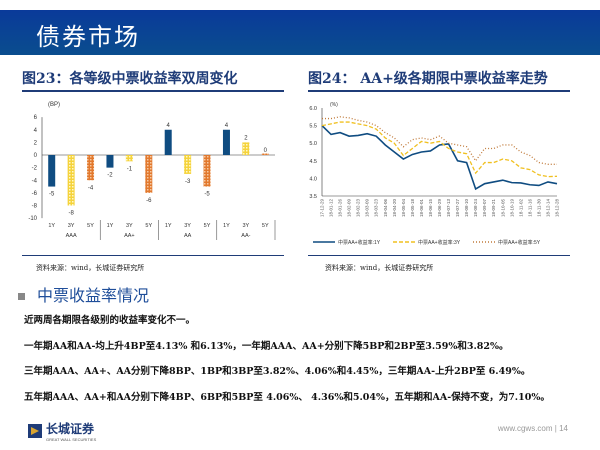 This screenshot has height=450, width=600. Describe the element at coordinates (90, 268) in the screenshot. I see `figure23-source: 资料来源：wind，长城证券研究所` at that location.